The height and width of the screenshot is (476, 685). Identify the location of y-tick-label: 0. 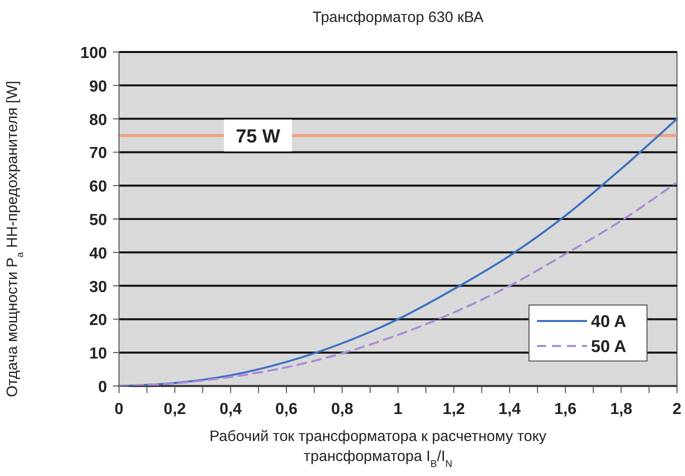
(103, 387).